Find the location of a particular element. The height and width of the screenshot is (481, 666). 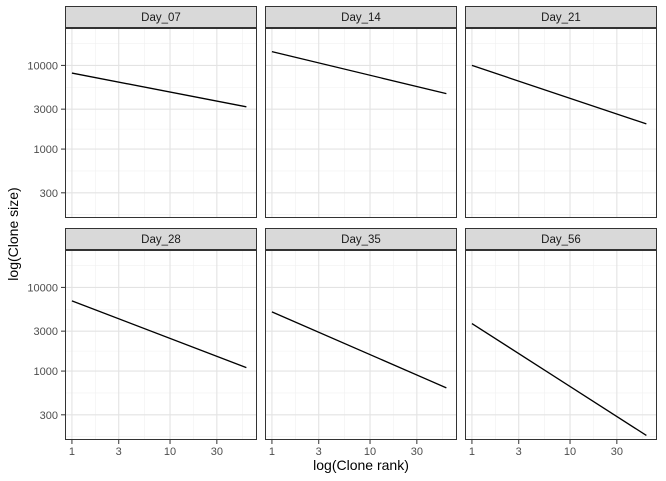

facet-panel-day-35: Day_35 is located at coordinates (361, 334).